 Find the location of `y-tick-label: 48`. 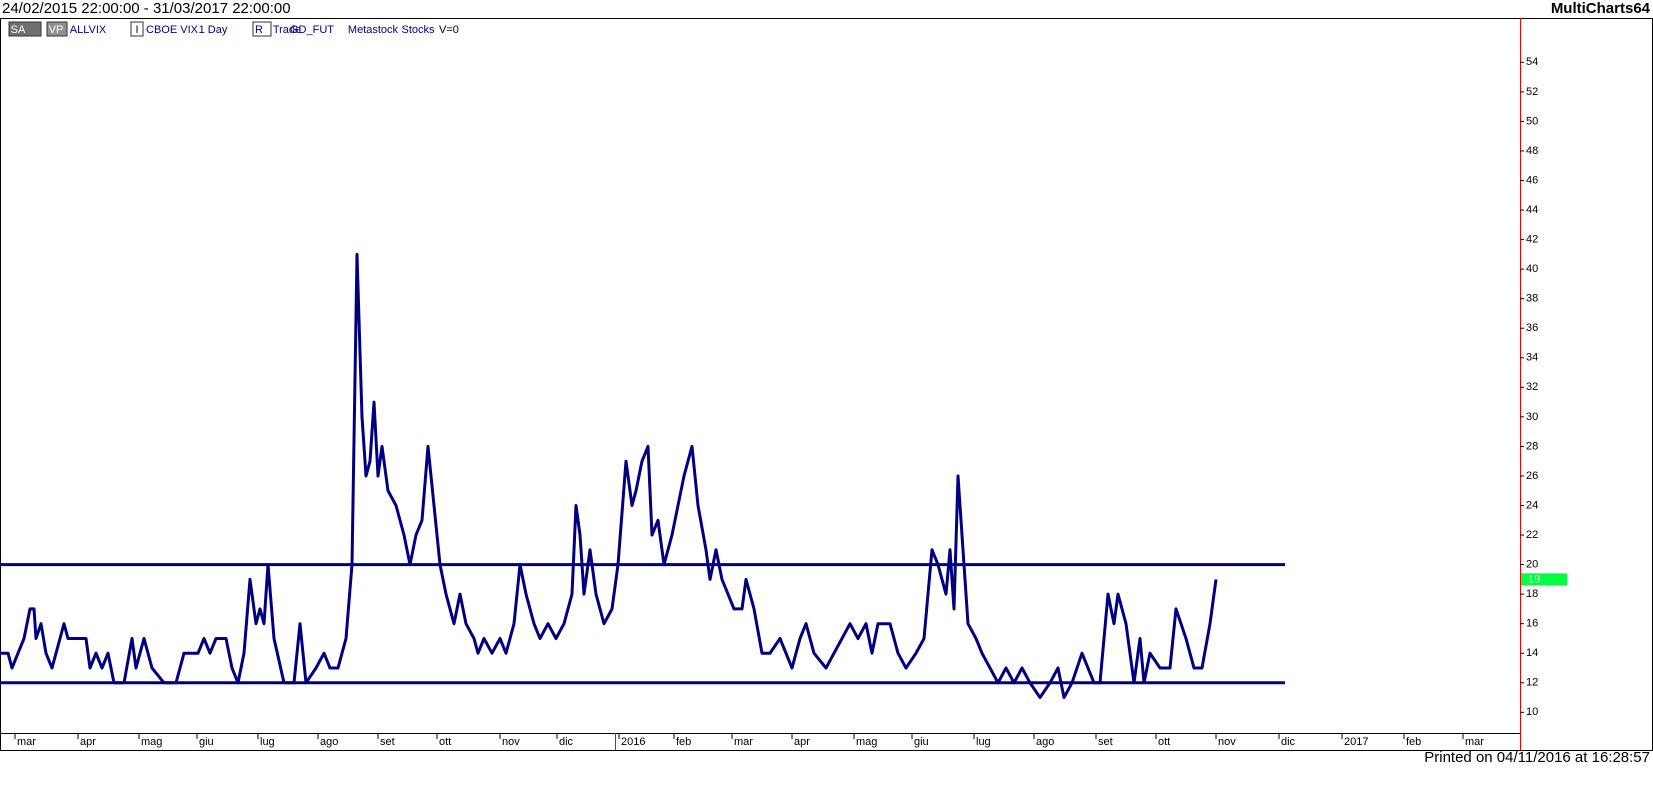

y-tick-label: 48 is located at coordinates (1532, 151).